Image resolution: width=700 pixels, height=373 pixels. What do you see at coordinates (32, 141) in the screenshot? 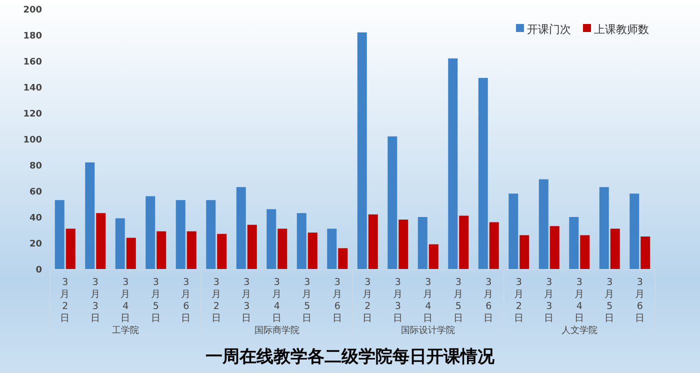
I see `y-tick-label: 100` at bounding box center [32, 141].